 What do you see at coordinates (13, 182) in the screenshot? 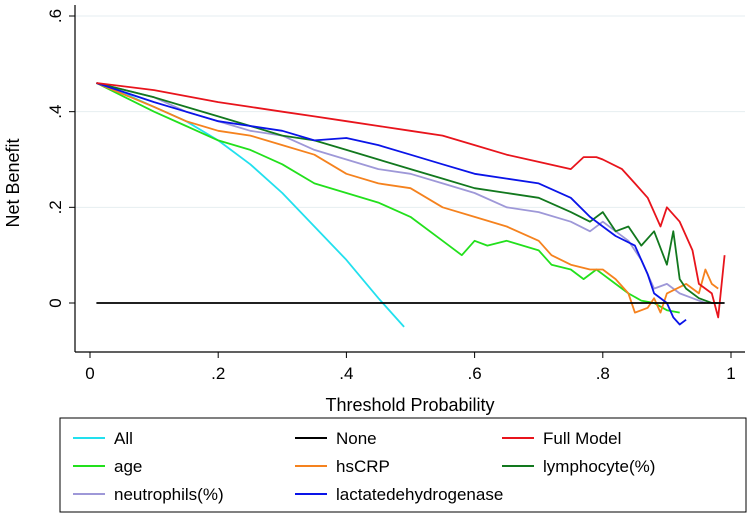
I see `y-axis-label: Net Benefit` at bounding box center [13, 182].